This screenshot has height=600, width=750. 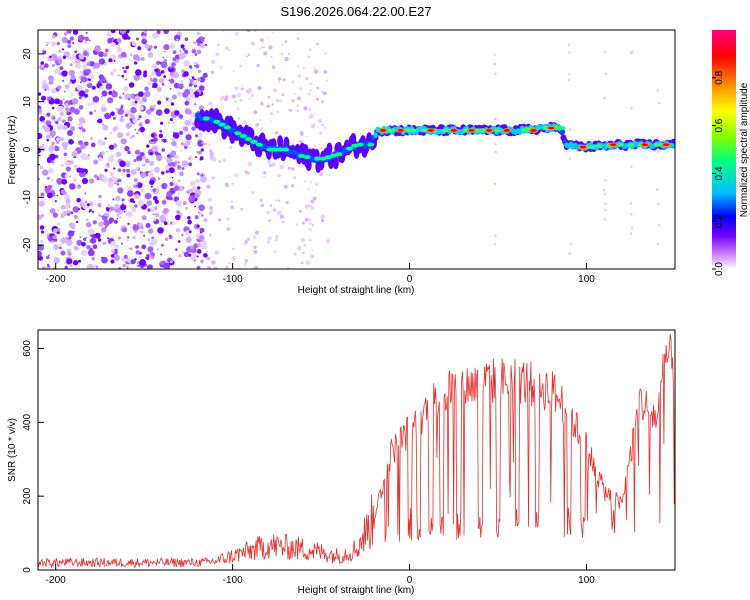 What do you see at coordinates (27, 149) in the screenshot?
I see `spectrogram-ytick-label: 0` at bounding box center [27, 149].